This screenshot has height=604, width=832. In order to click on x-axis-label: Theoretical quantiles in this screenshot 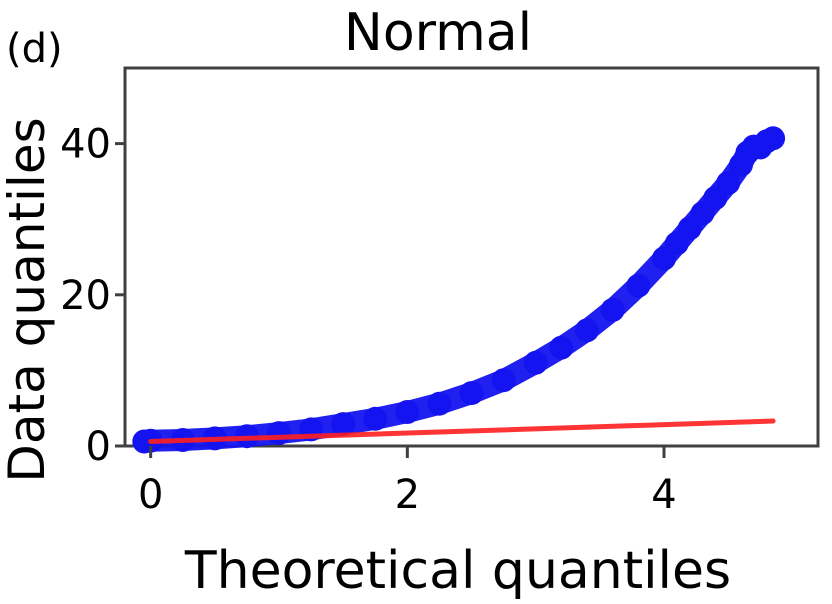, I will do `click(457, 571)`.